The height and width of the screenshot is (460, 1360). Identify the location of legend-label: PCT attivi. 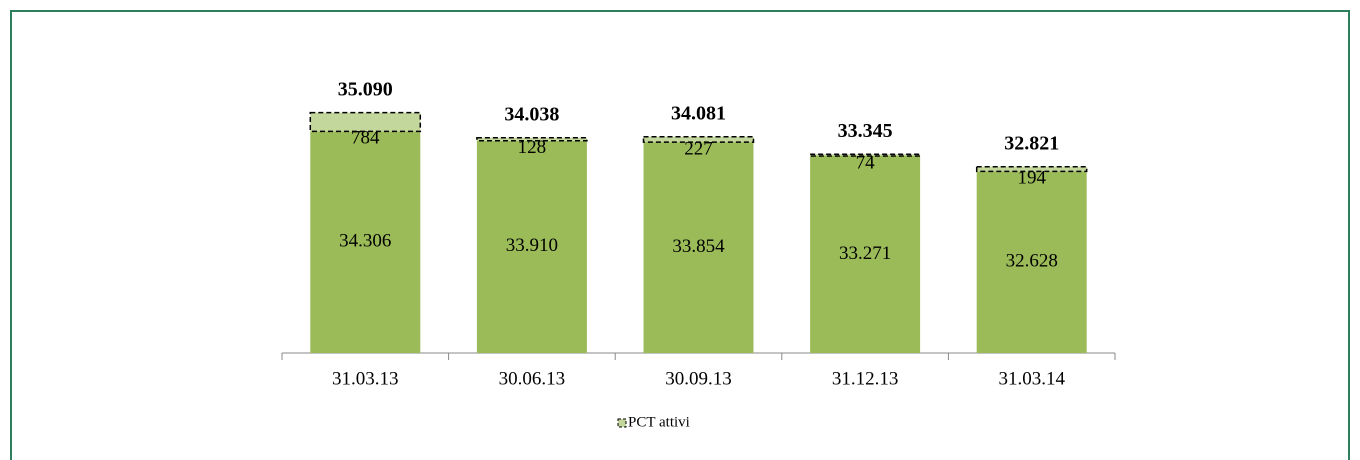
(659, 422).